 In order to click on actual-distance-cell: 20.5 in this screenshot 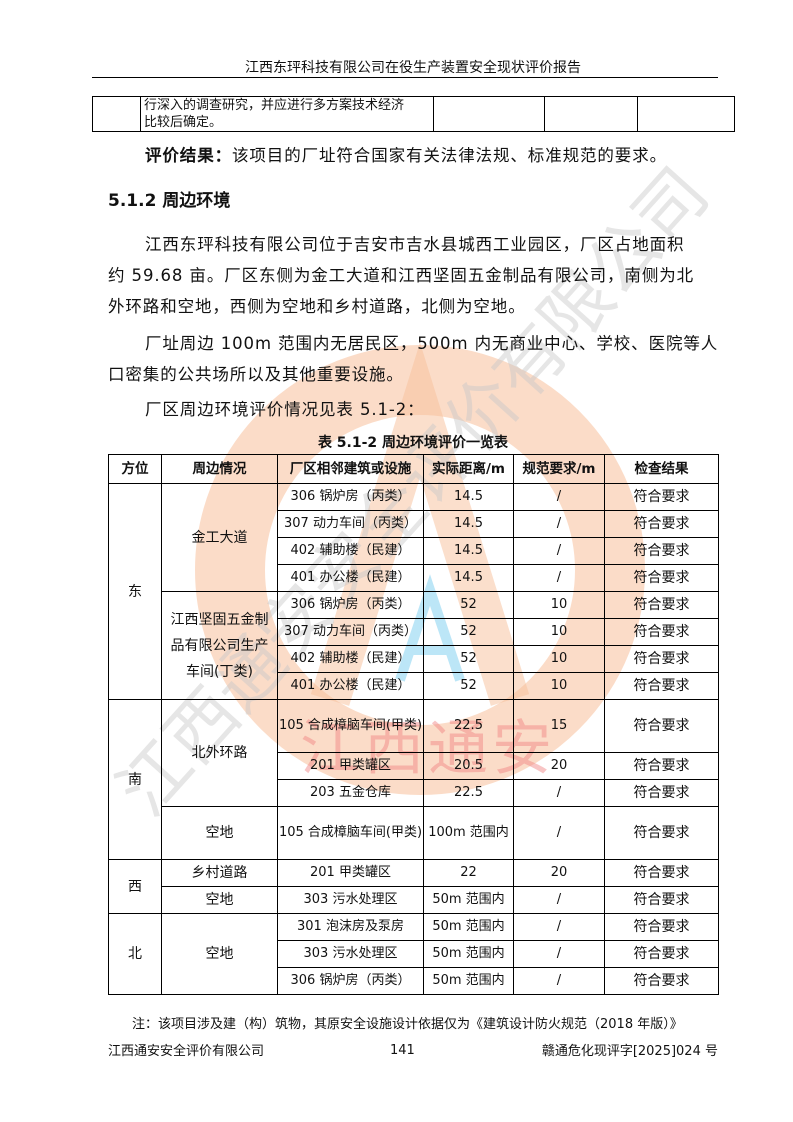, I will do `click(468, 766)`.